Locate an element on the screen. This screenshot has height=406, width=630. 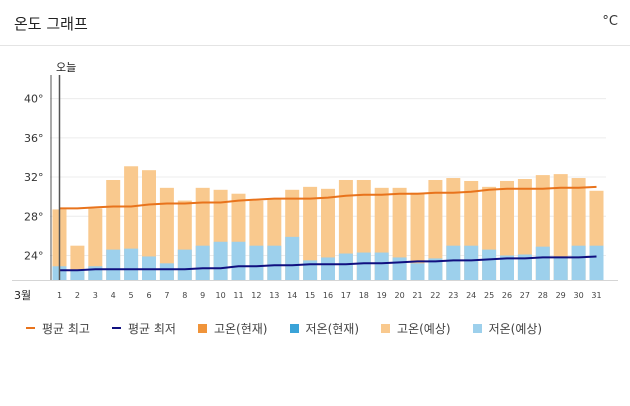
x-tick-label: 31 is located at coordinates (596, 295).